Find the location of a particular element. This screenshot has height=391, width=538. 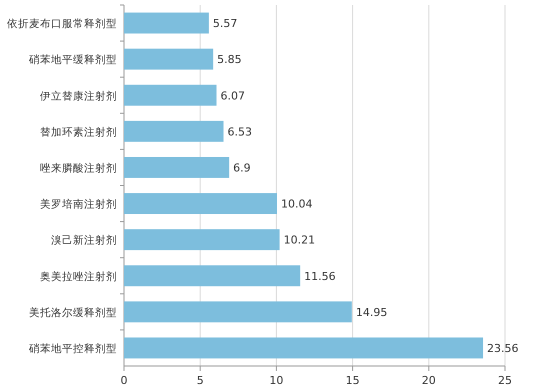

y-tick-label: 美托洛尔缓释剂型 is located at coordinates (73, 312).